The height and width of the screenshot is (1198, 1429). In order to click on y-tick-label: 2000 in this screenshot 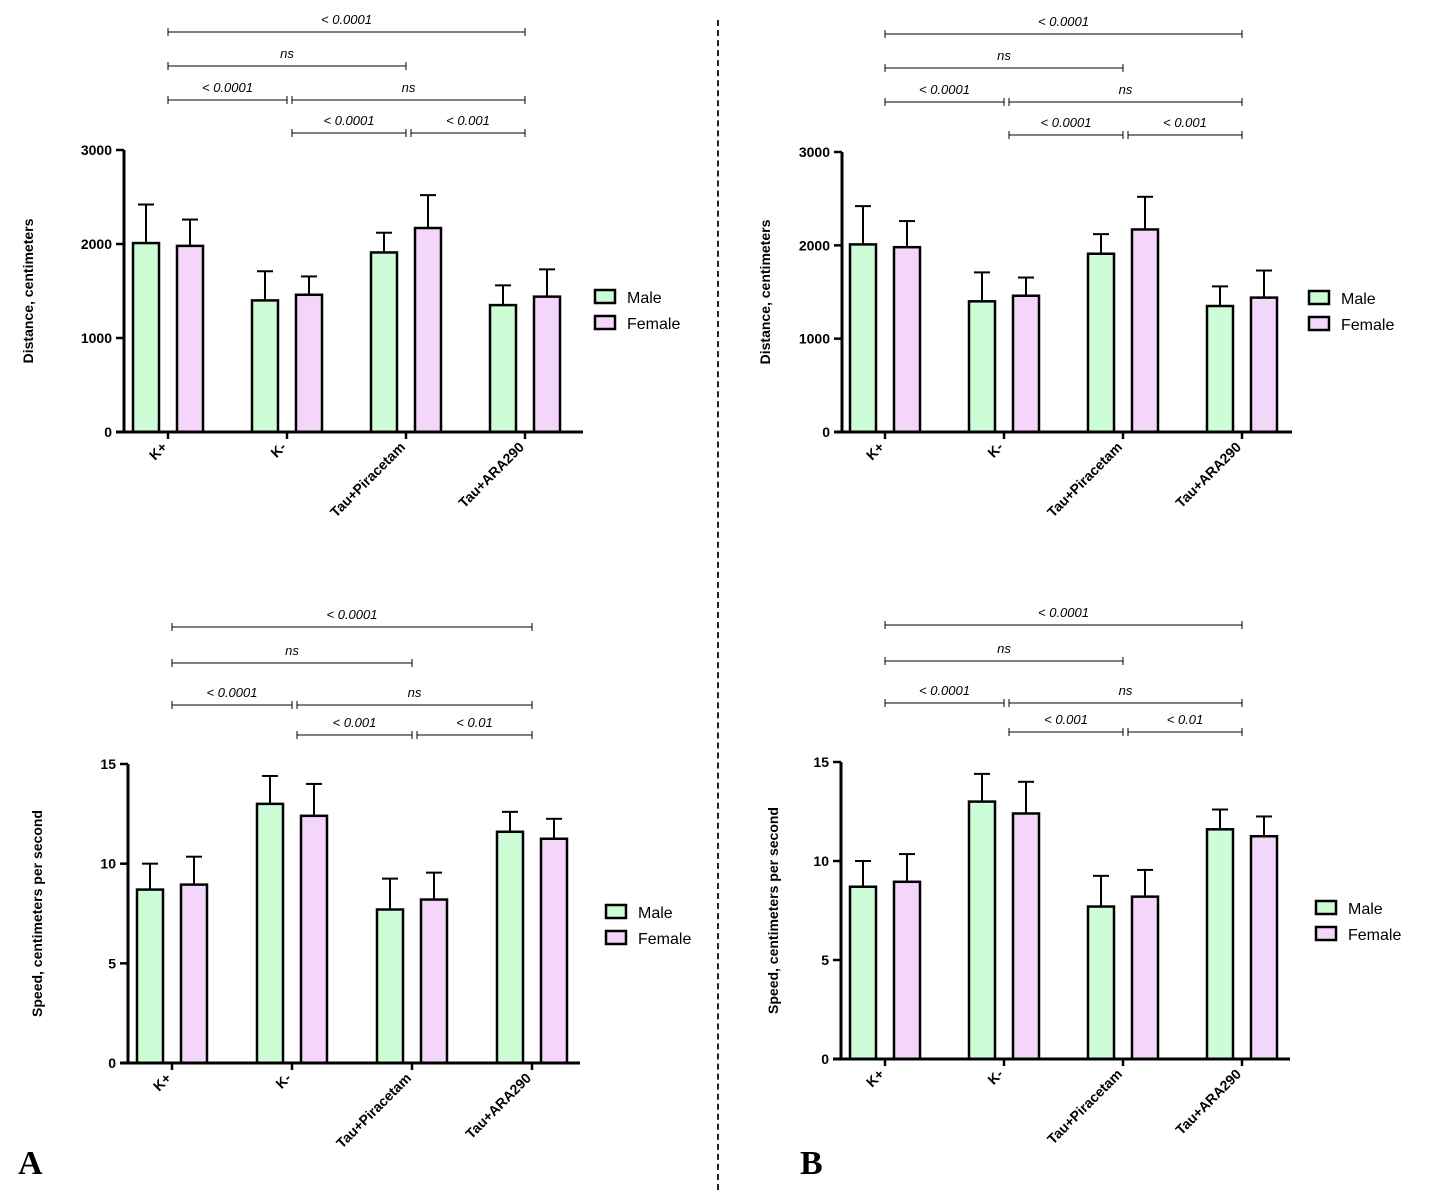, I will do `click(96, 244)`.